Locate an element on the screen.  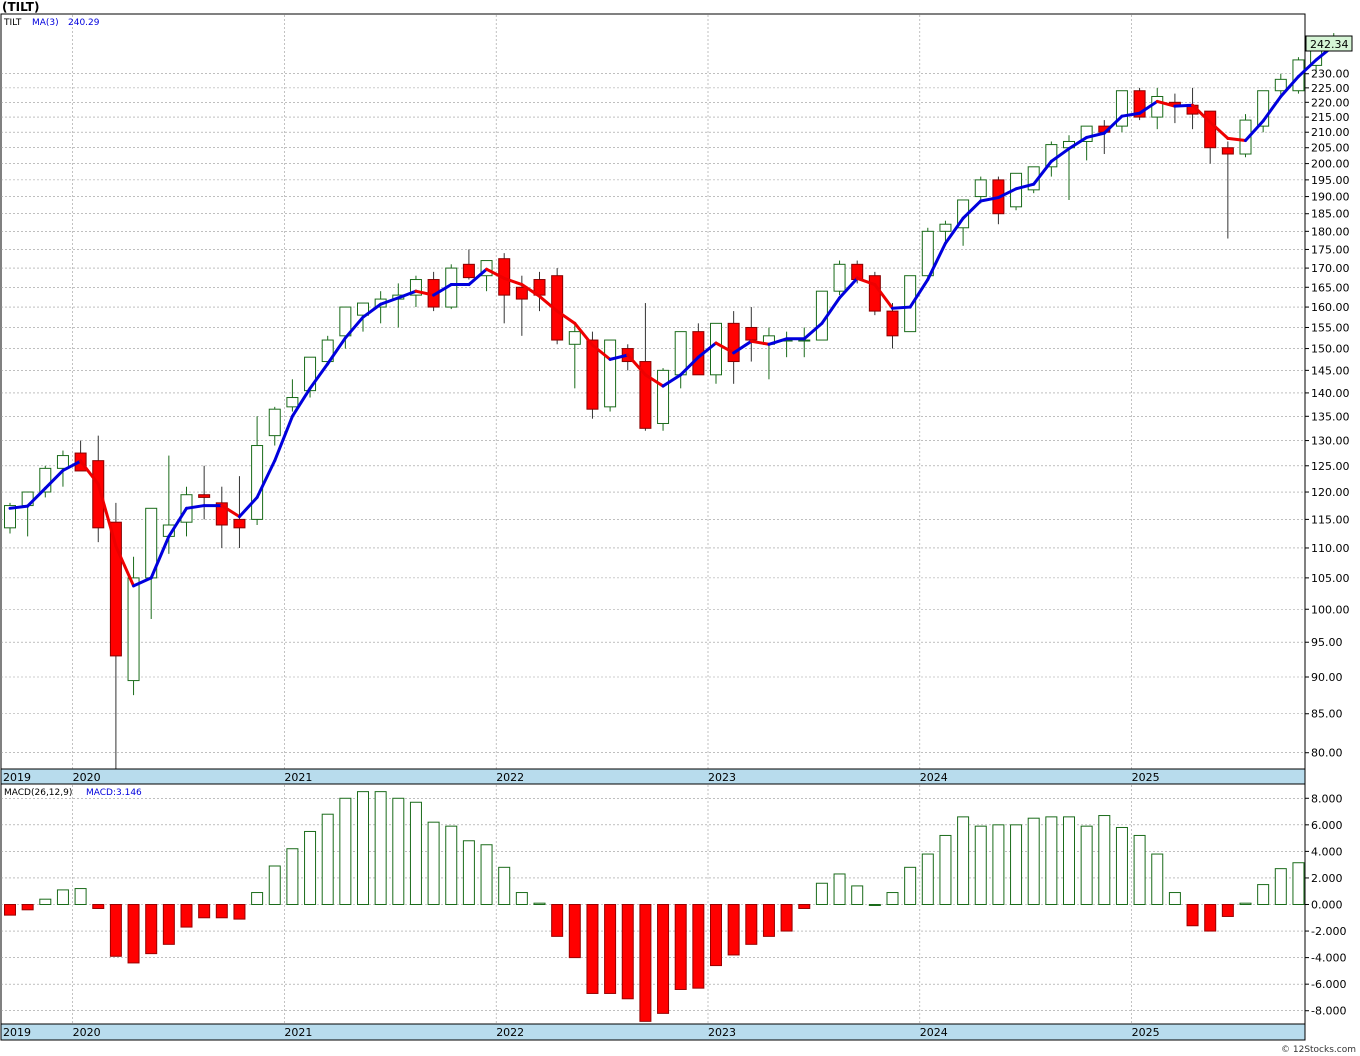
macd-y-tick-label: 4.000 is located at coordinates (1327, 851).